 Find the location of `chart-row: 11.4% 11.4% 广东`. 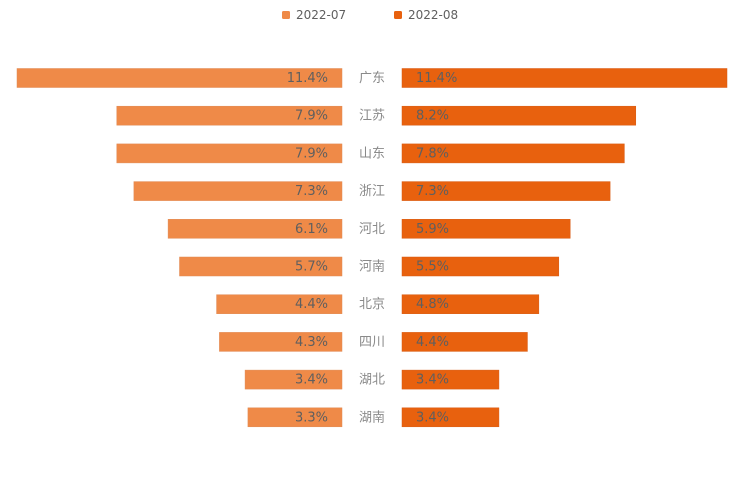

chart-row: 11.4% 11.4% 广东 is located at coordinates (372, 78).